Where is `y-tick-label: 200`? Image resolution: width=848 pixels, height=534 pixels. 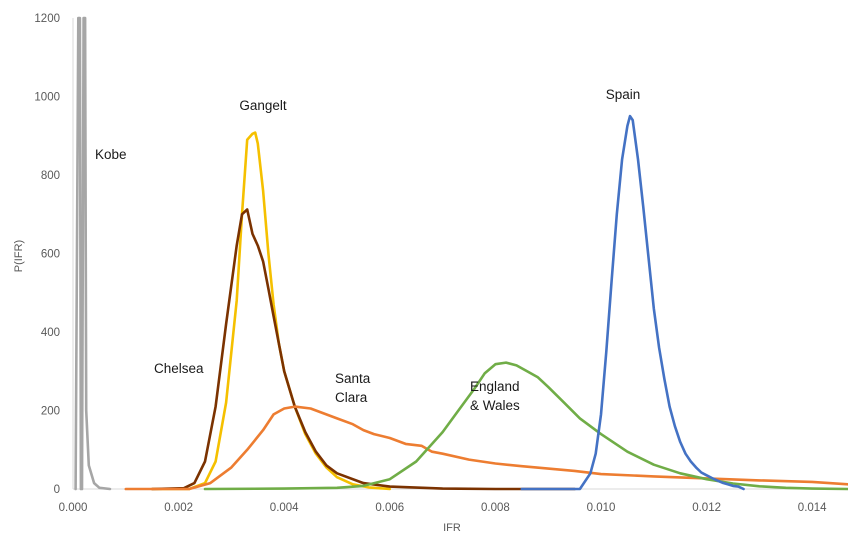 y-tick-label: 200 is located at coordinates (50, 412).